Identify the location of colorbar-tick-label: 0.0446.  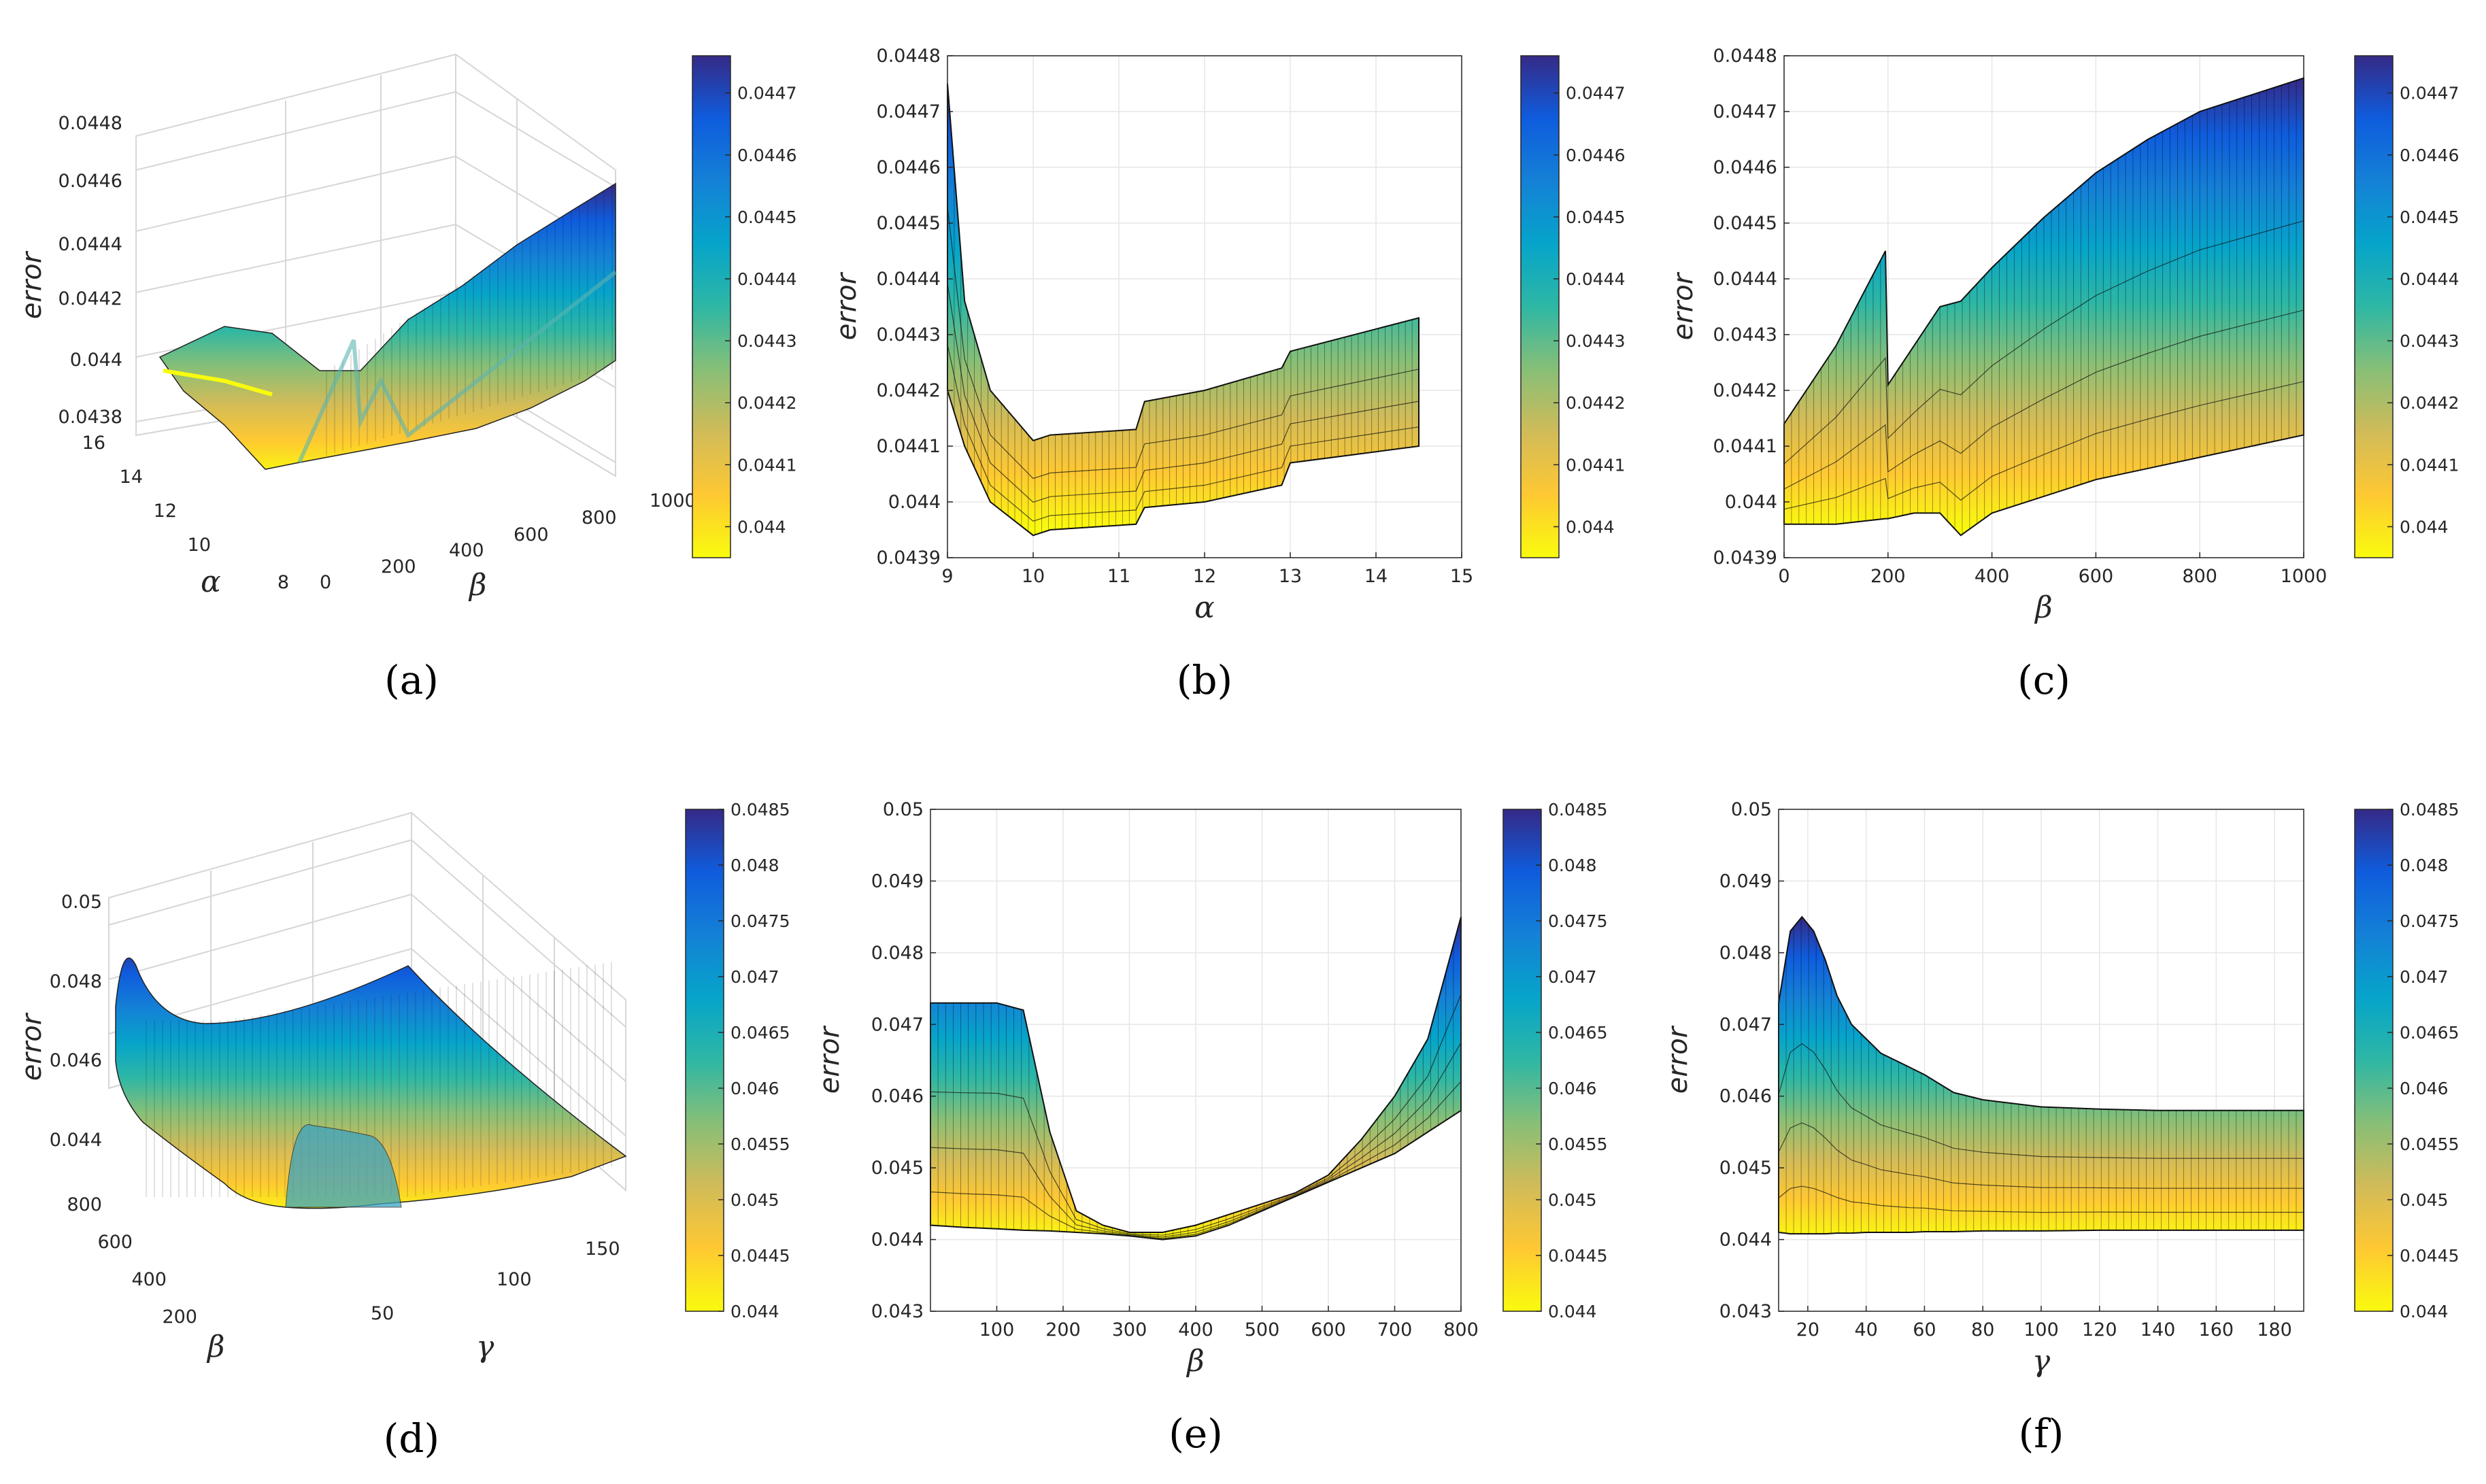
(766, 155).